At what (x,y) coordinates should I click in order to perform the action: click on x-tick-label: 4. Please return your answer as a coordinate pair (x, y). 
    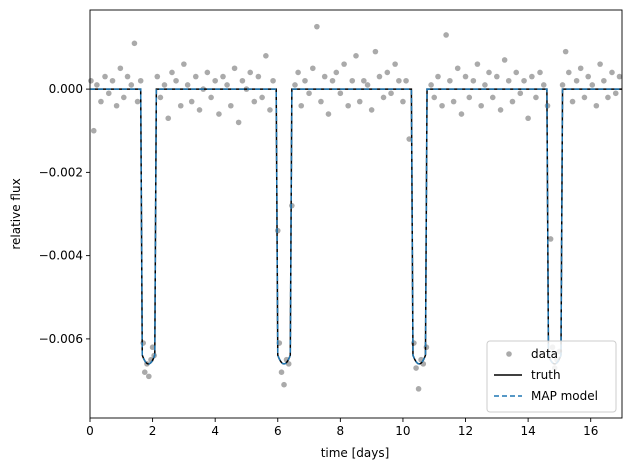
    Looking at the image, I should click on (215, 431).